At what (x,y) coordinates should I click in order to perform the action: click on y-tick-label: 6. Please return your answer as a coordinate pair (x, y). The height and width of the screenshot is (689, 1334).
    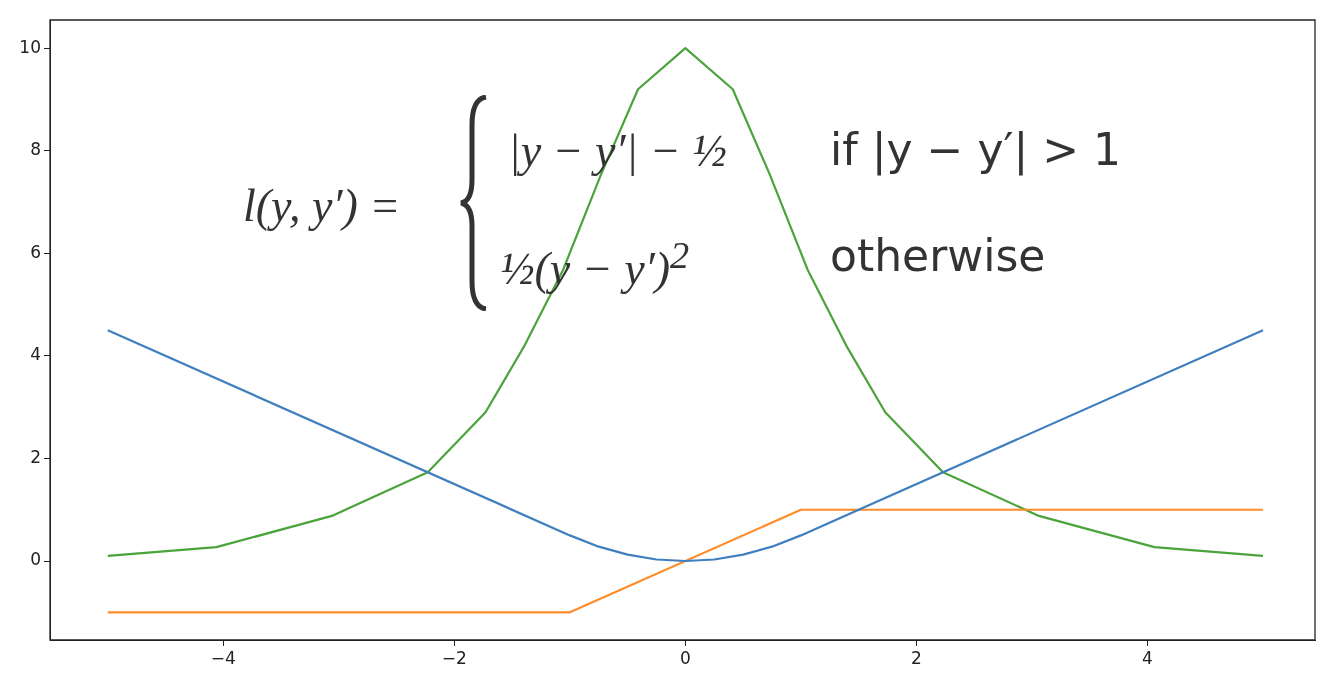
    Looking at the image, I should click on (35, 251).